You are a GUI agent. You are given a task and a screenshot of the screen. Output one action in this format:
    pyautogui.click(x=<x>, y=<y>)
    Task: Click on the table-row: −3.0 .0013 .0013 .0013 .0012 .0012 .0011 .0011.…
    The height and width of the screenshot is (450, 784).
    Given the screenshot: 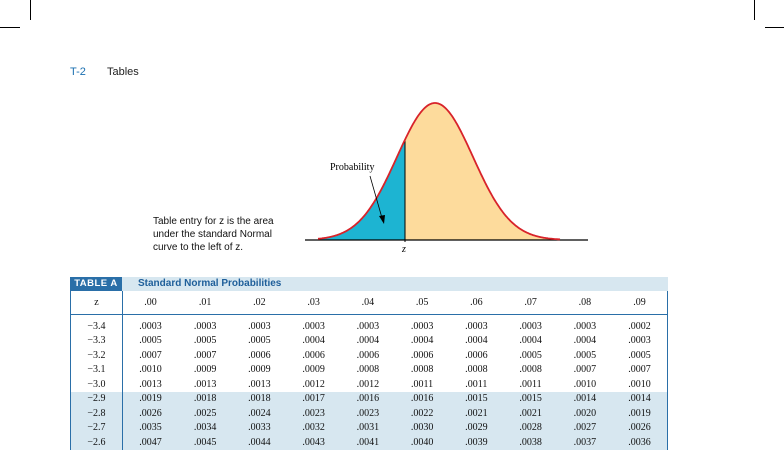 What is the action you would take?
    pyautogui.click(x=369, y=384)
    